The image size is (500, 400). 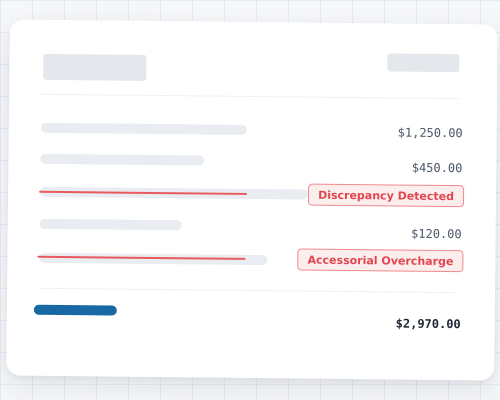 What do you see at coordinates (110, 224) in the screenshot?
I see `line-item-4-label-placeholder` at bounding box center [110, 224].